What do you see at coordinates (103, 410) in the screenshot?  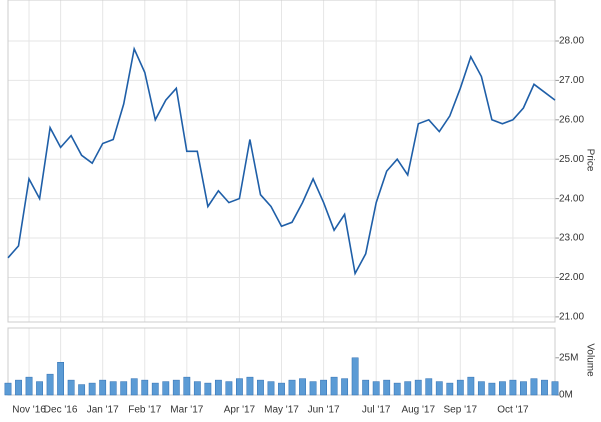 I see `x-tick-label: Jan '17` at bounding box center [103, 410].